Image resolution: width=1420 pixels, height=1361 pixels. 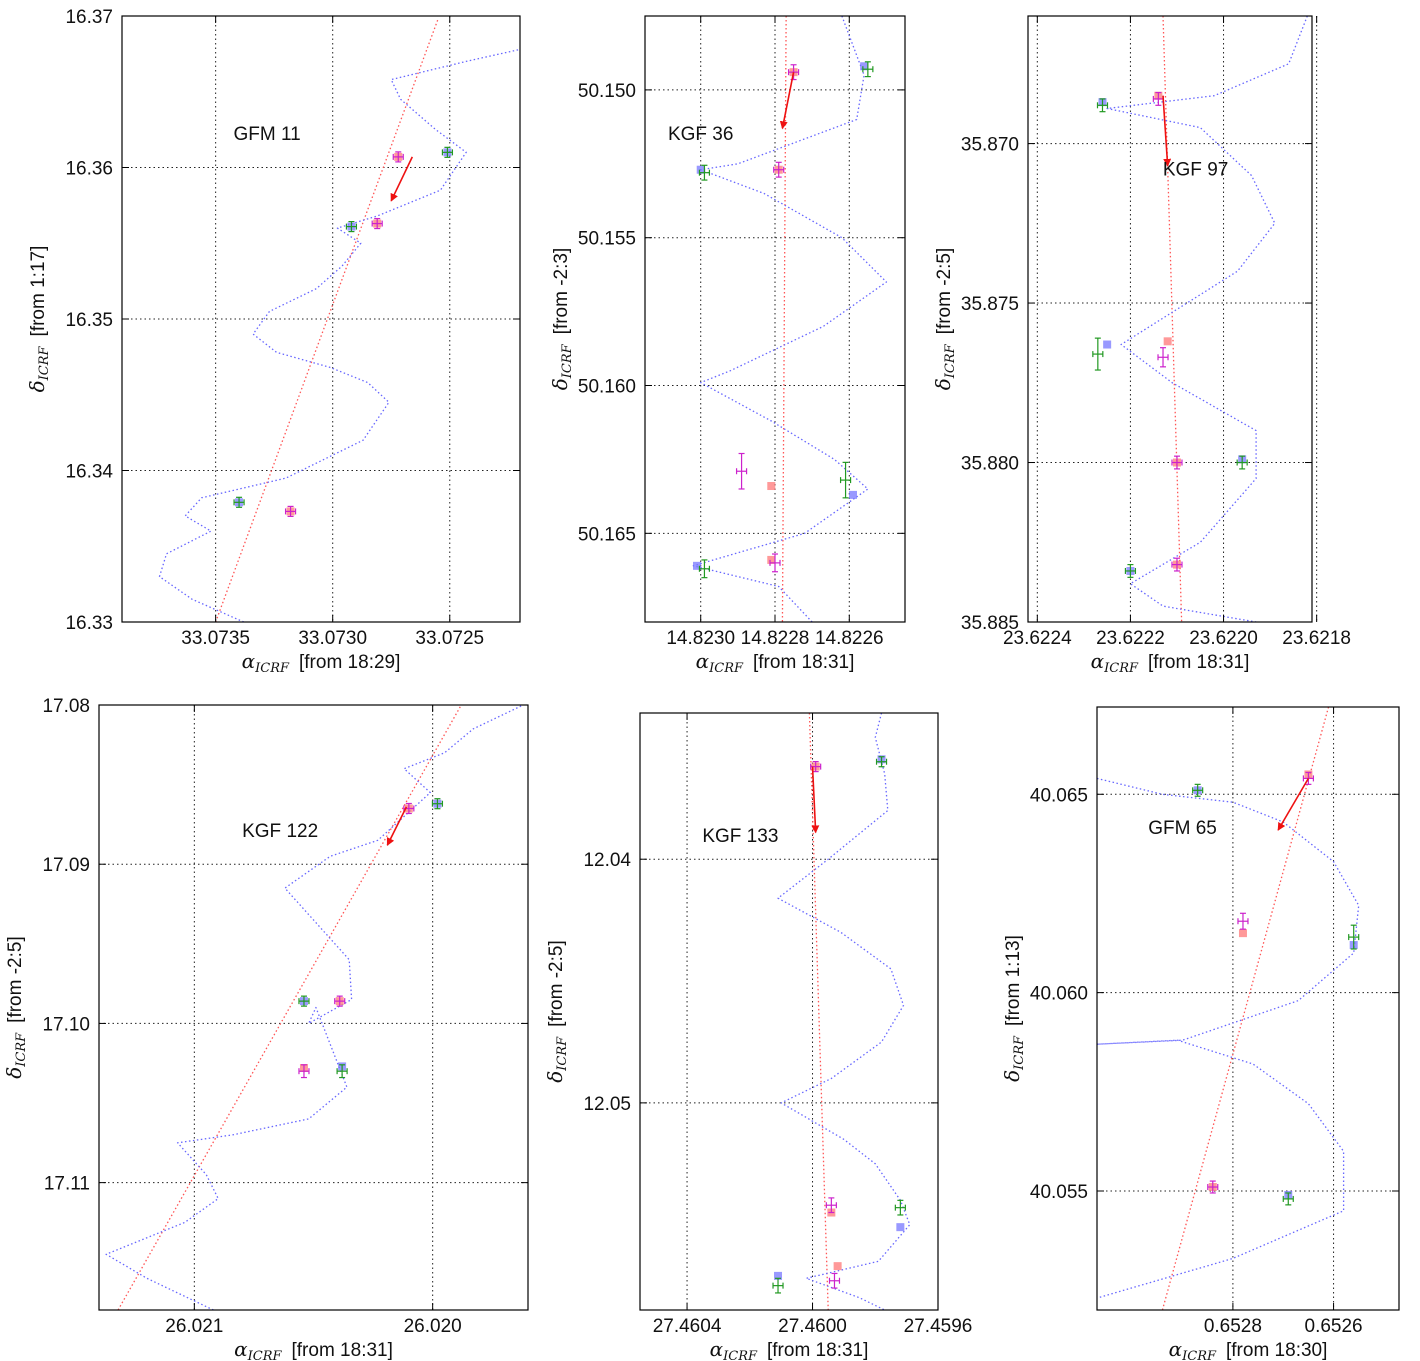 What do you see at coordinates (990, 623) in the screenshot?
I see `y-tick-label: 35.885` at bounding box center [990, 623].